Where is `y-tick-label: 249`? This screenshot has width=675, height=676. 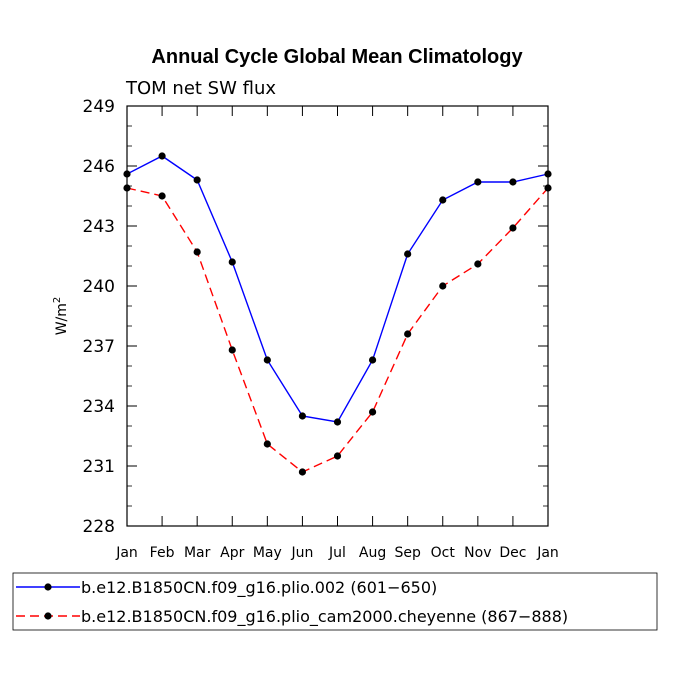 y-tick-label: 249 is located at coordinates (99, 107).